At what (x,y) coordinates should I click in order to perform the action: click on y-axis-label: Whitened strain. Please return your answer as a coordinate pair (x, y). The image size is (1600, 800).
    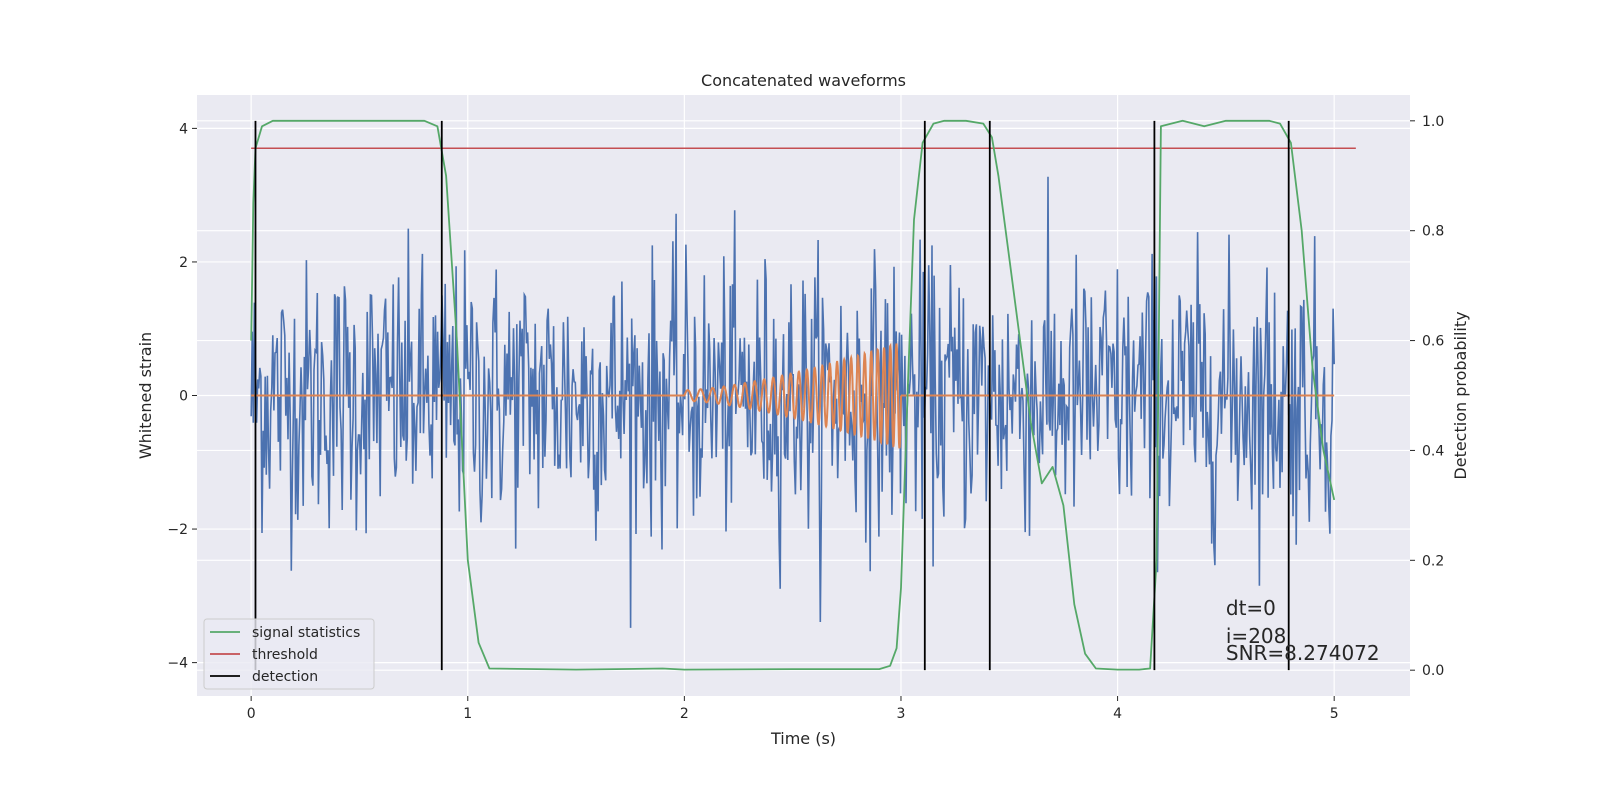
    Looking at the image, I should click on (145, 395).